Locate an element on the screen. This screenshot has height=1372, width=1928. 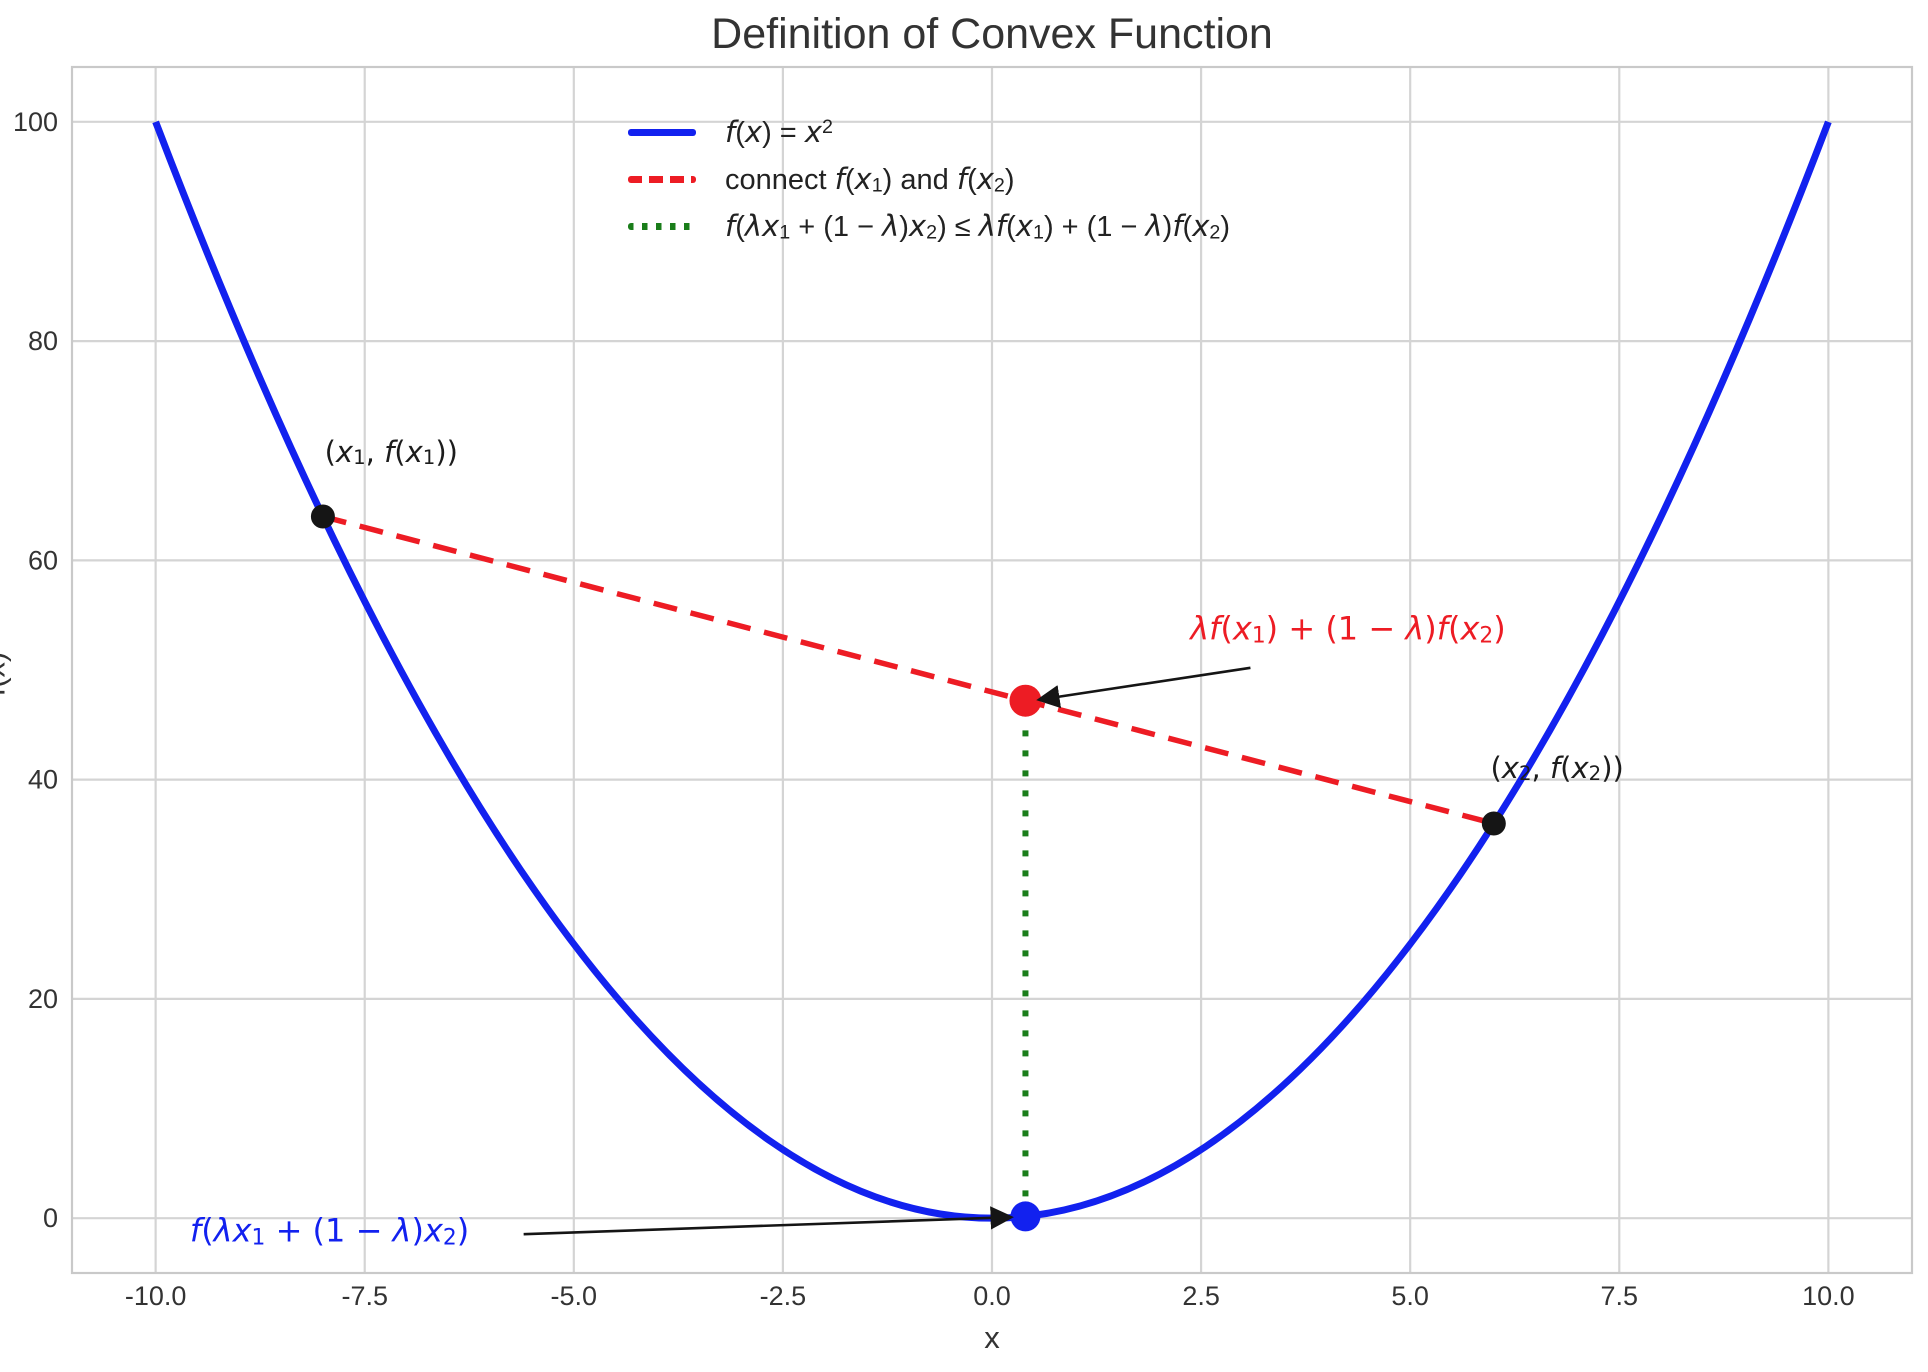
label-chord-value-arrow is located at coordinates (1143, 687).